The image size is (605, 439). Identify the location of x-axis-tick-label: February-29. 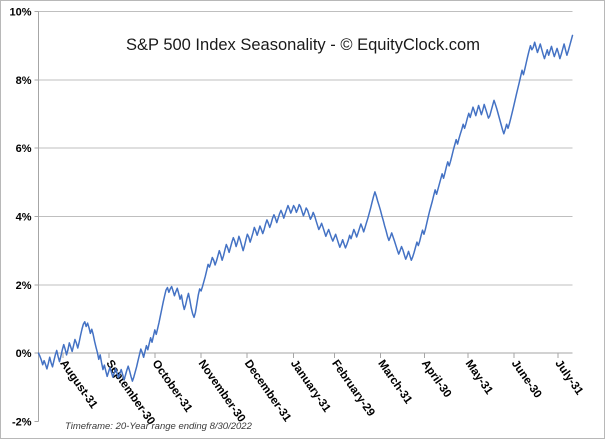
(353, 388).